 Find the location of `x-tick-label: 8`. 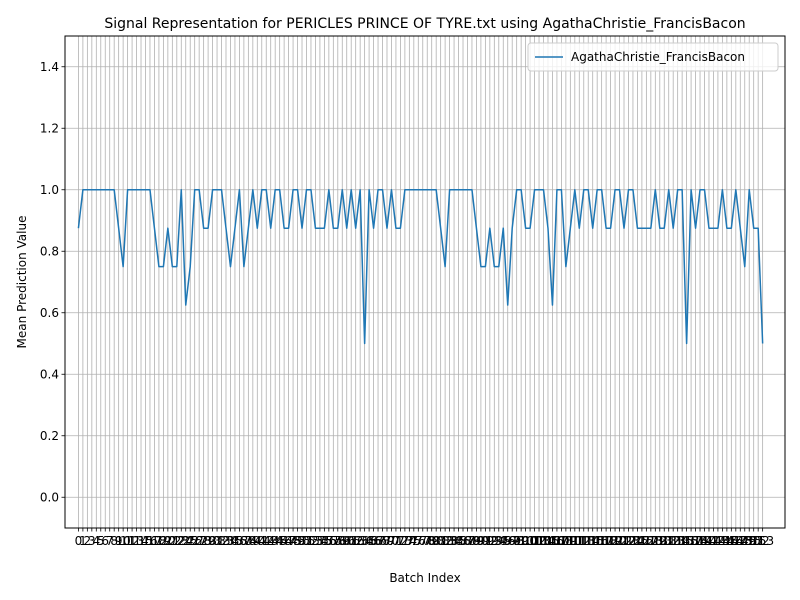

x-tick-label: 8 is located at coordinates (114, 541).